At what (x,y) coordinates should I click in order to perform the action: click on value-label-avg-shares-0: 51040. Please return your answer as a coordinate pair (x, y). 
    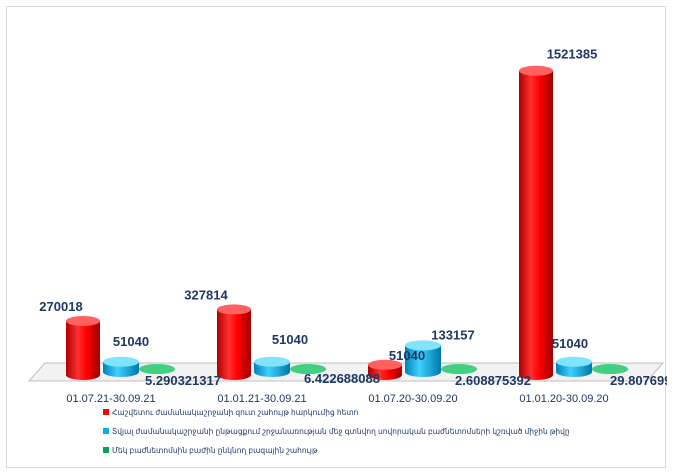
    Looking at the image, I should click on (131, 341).